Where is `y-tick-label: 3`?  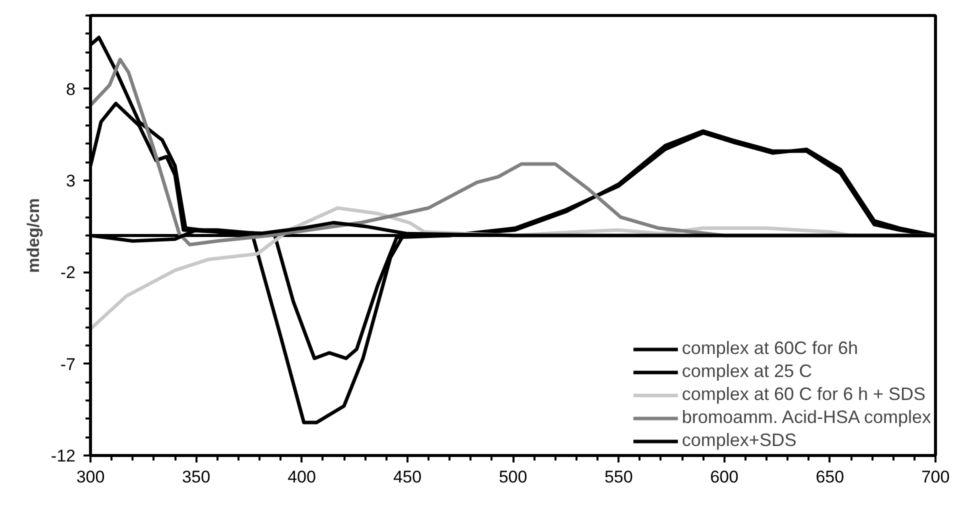 y-tick-label: 3 is located at coordinates (71, 181).